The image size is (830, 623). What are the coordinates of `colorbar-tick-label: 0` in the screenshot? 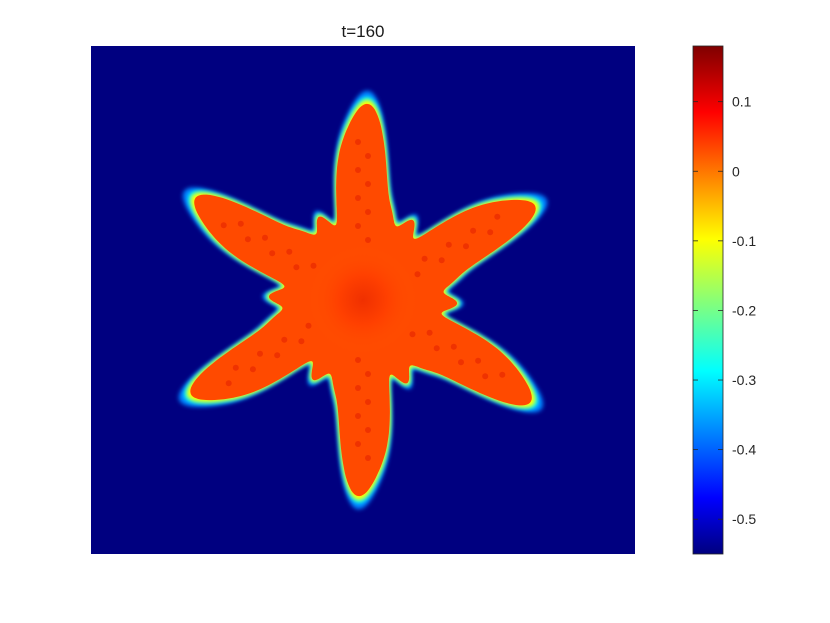 It's located at (736, 171).